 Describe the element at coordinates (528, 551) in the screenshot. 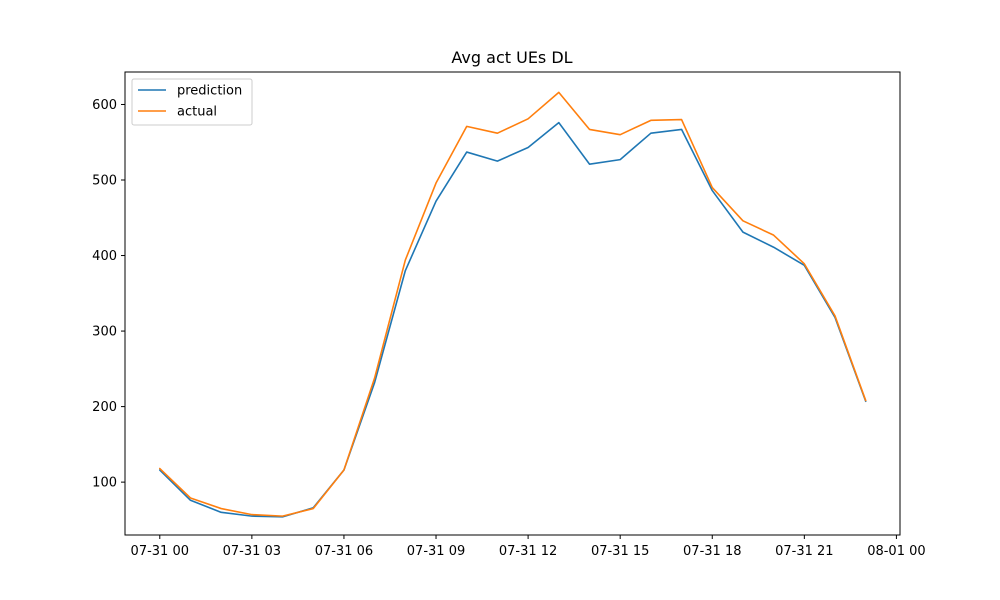

I see `x-tick-label: 07-31 12` at that location.